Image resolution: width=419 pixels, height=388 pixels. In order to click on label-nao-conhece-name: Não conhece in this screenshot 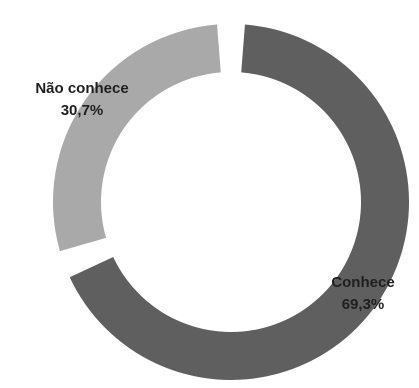, I will do `click(81, 88)`.